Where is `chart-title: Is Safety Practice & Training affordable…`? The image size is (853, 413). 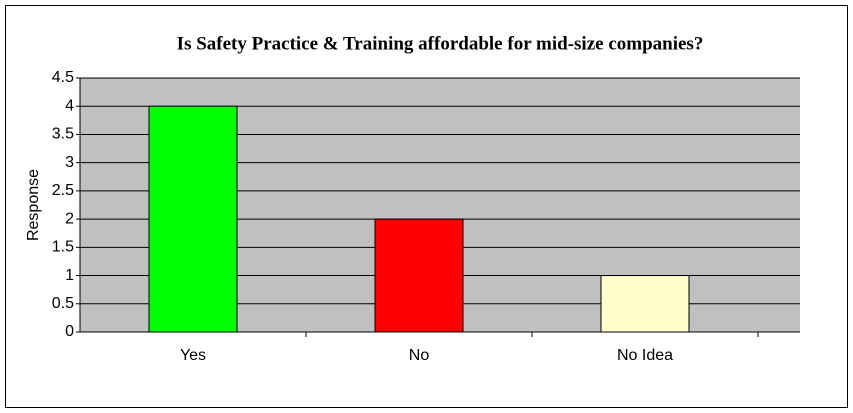
chart-title: Is Safety Practice & Training affordable… is located at coordinates (440, 43).